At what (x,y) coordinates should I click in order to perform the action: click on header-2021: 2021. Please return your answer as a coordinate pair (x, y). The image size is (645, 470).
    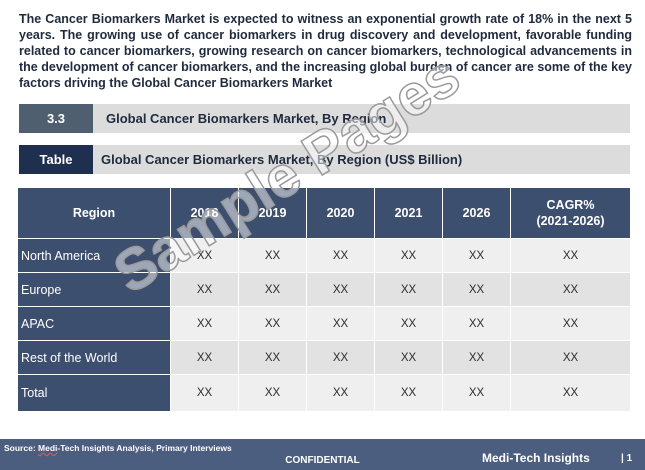
    Looking at the image, I should click on (408, 213).